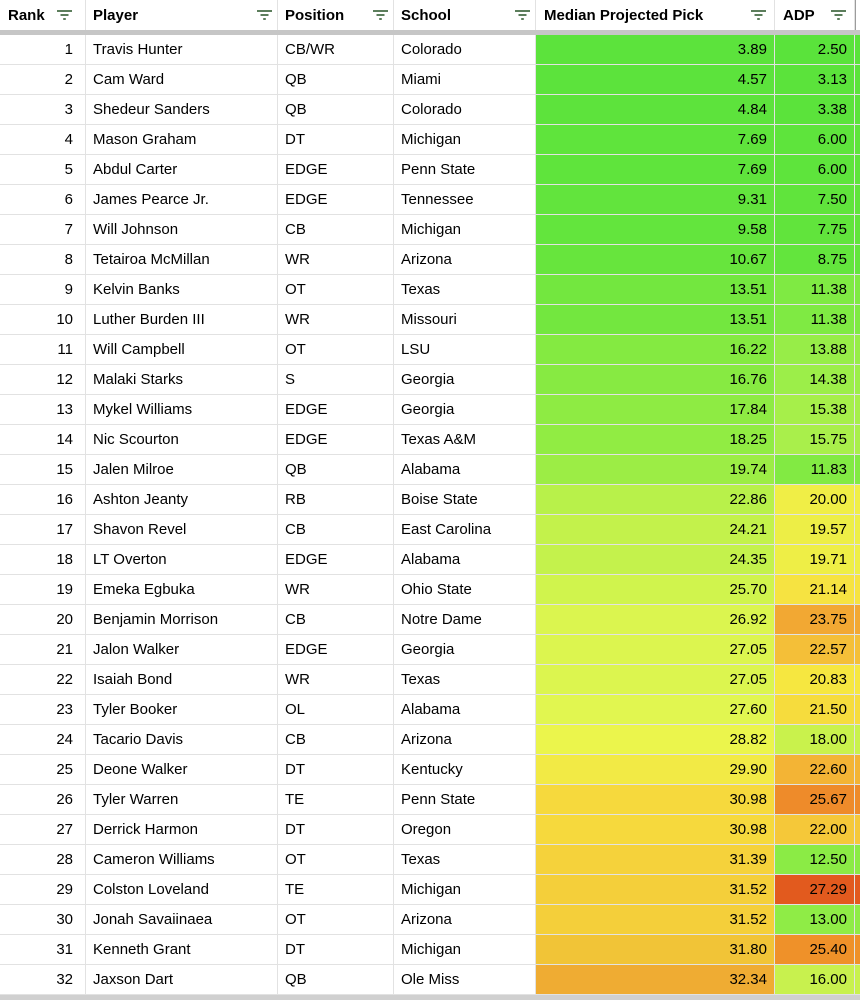 Image resolution: width=860 pixels, height=1000 pixels. Describe the element at coordinates (43, 950) in the screenshot. I see `cell-rank: 31` at that location.